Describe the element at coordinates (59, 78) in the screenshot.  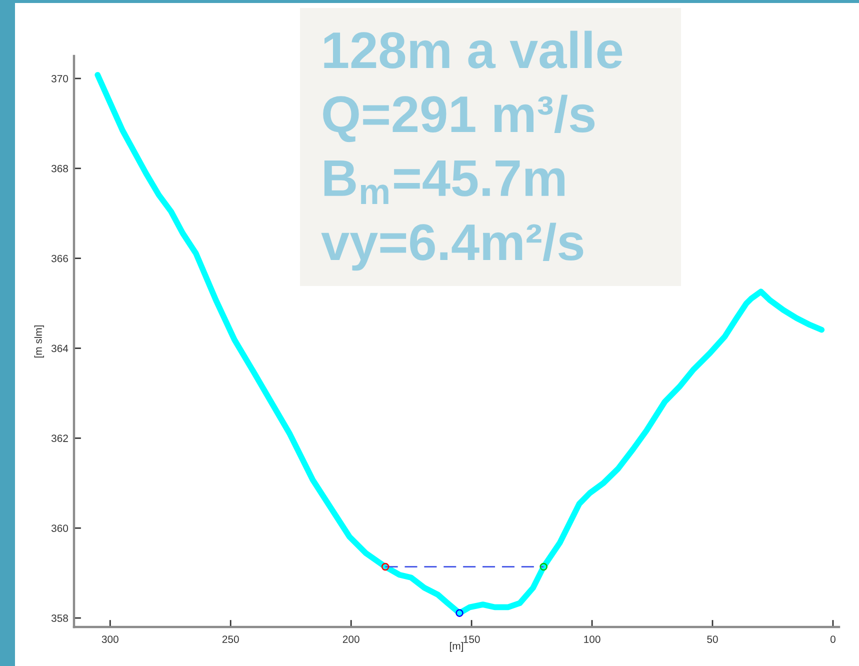
I see `y-tick-label: 370` at that location.